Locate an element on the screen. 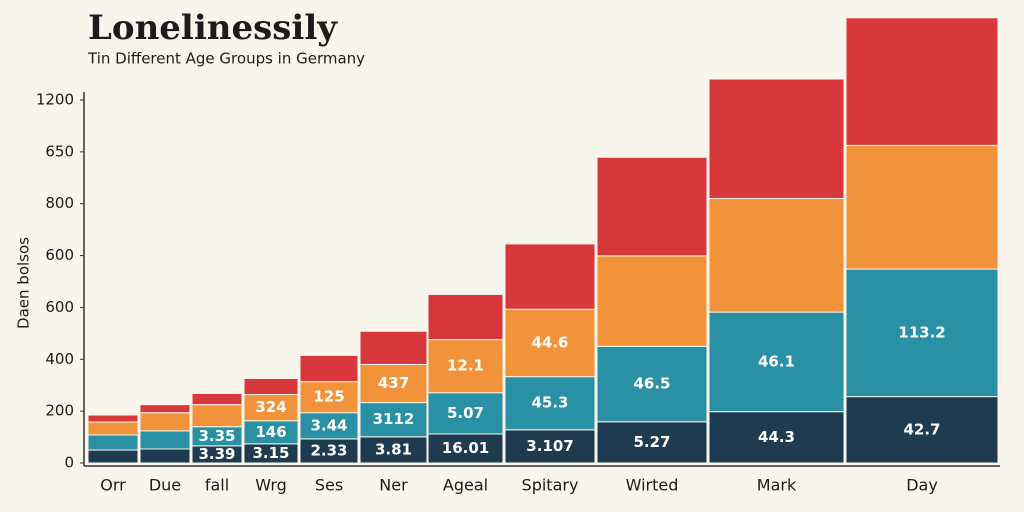 The image size is (1024, 512). segment-label: 437 is located at coordinates (393, 383).